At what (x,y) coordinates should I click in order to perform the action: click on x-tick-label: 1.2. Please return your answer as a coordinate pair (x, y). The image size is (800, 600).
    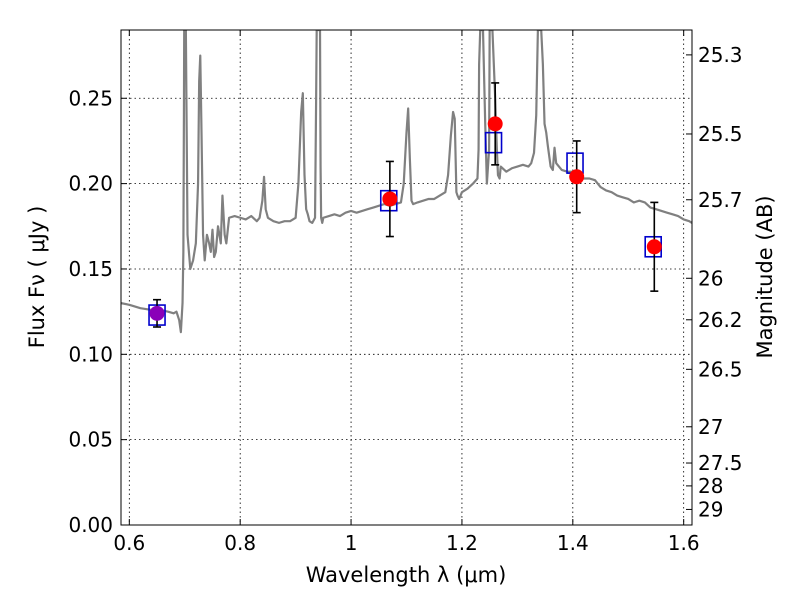
    Looking at the image, I should click on (462, 543).